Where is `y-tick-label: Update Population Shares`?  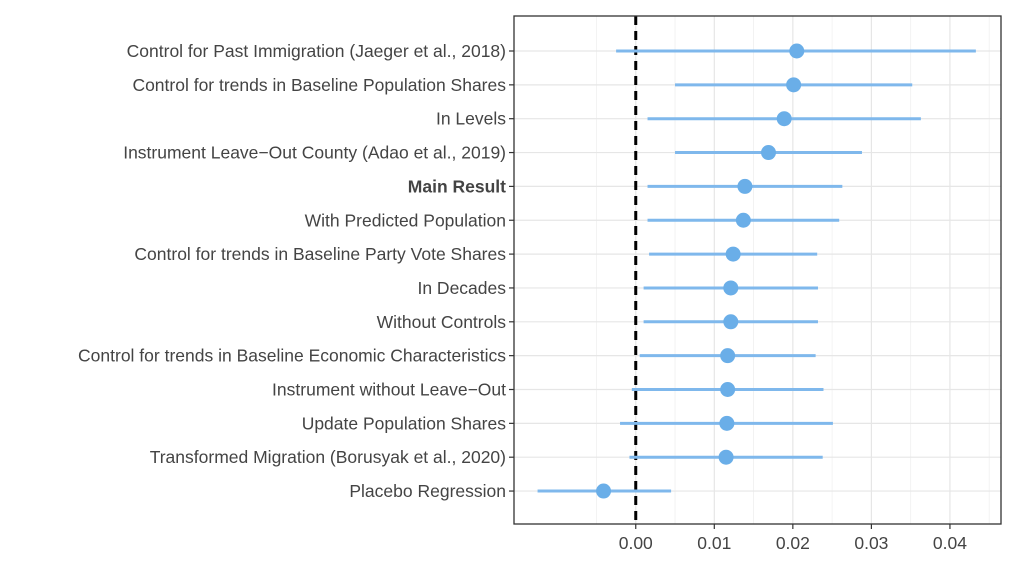
y-tick-label: Update Population Shares is located at coordinates (404, 423).